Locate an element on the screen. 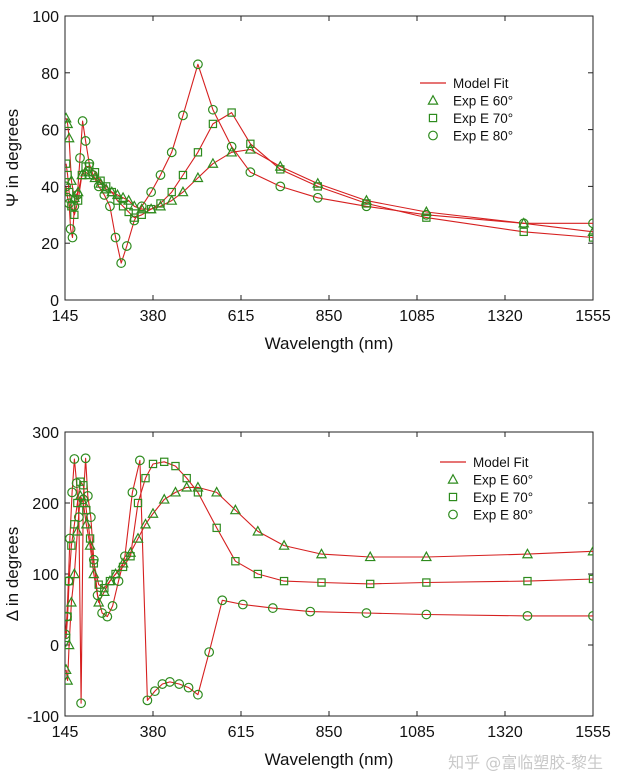 This screenshot has height=781, width=617. y-tick-label: 300 is located at coordinates (45, 433).